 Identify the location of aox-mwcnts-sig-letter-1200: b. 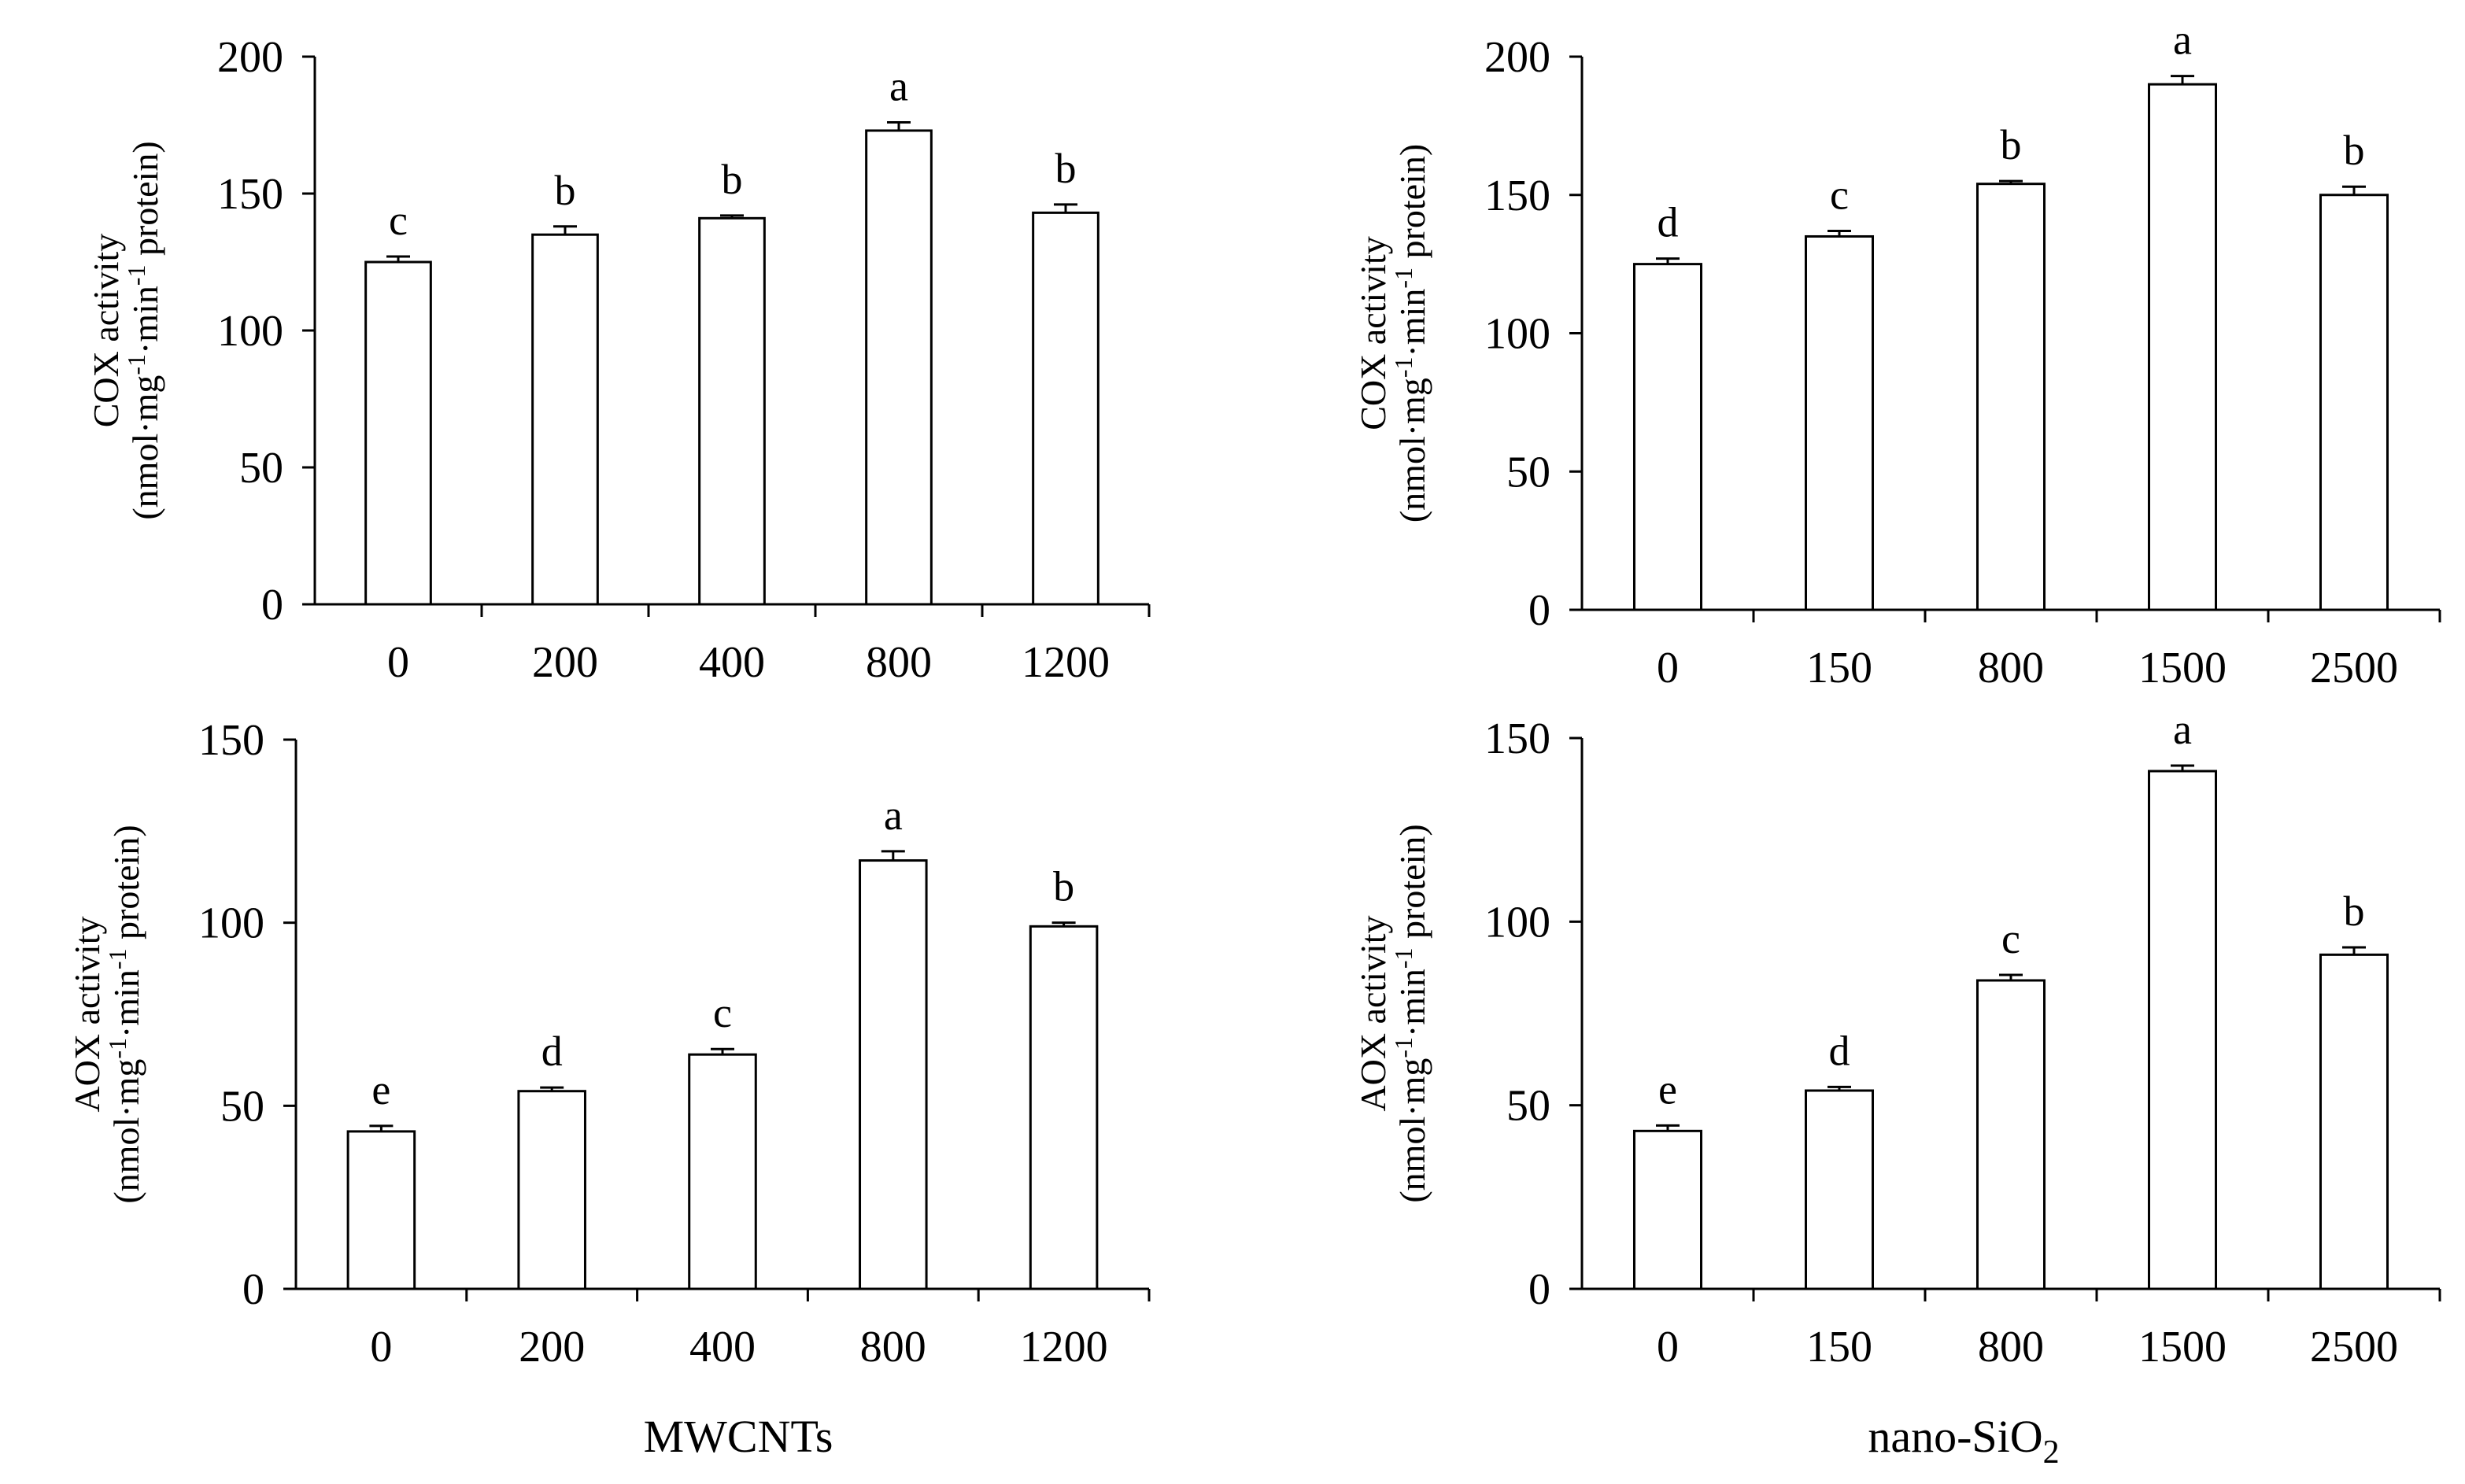
(1063, 886).